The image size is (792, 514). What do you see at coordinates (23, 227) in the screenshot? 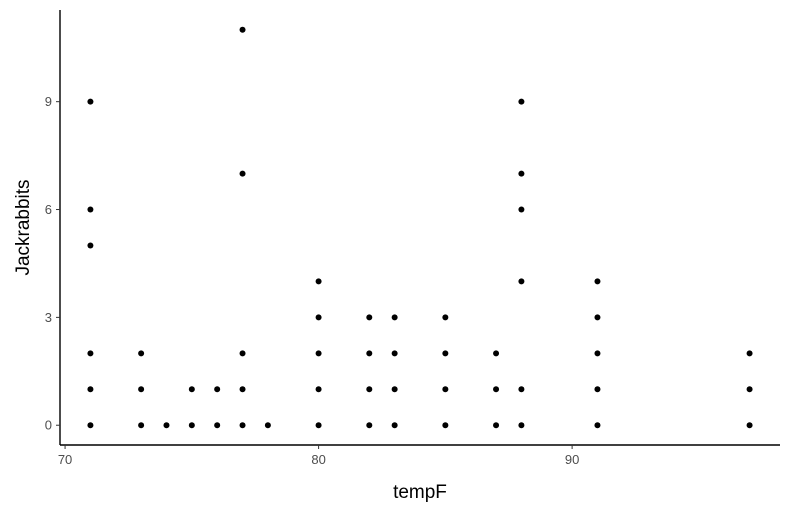
I see `y-axis-title: Jackrabbits` at bounding box center [23, 227].